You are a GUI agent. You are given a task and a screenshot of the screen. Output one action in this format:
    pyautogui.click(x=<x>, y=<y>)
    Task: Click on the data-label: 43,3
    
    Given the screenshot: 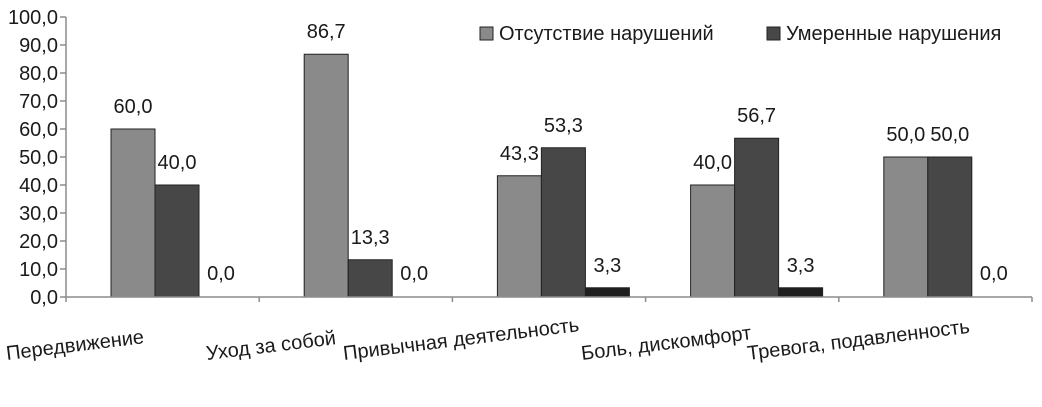 What is the action you would take?
    pyautogui.click(x=519, y=154)
    